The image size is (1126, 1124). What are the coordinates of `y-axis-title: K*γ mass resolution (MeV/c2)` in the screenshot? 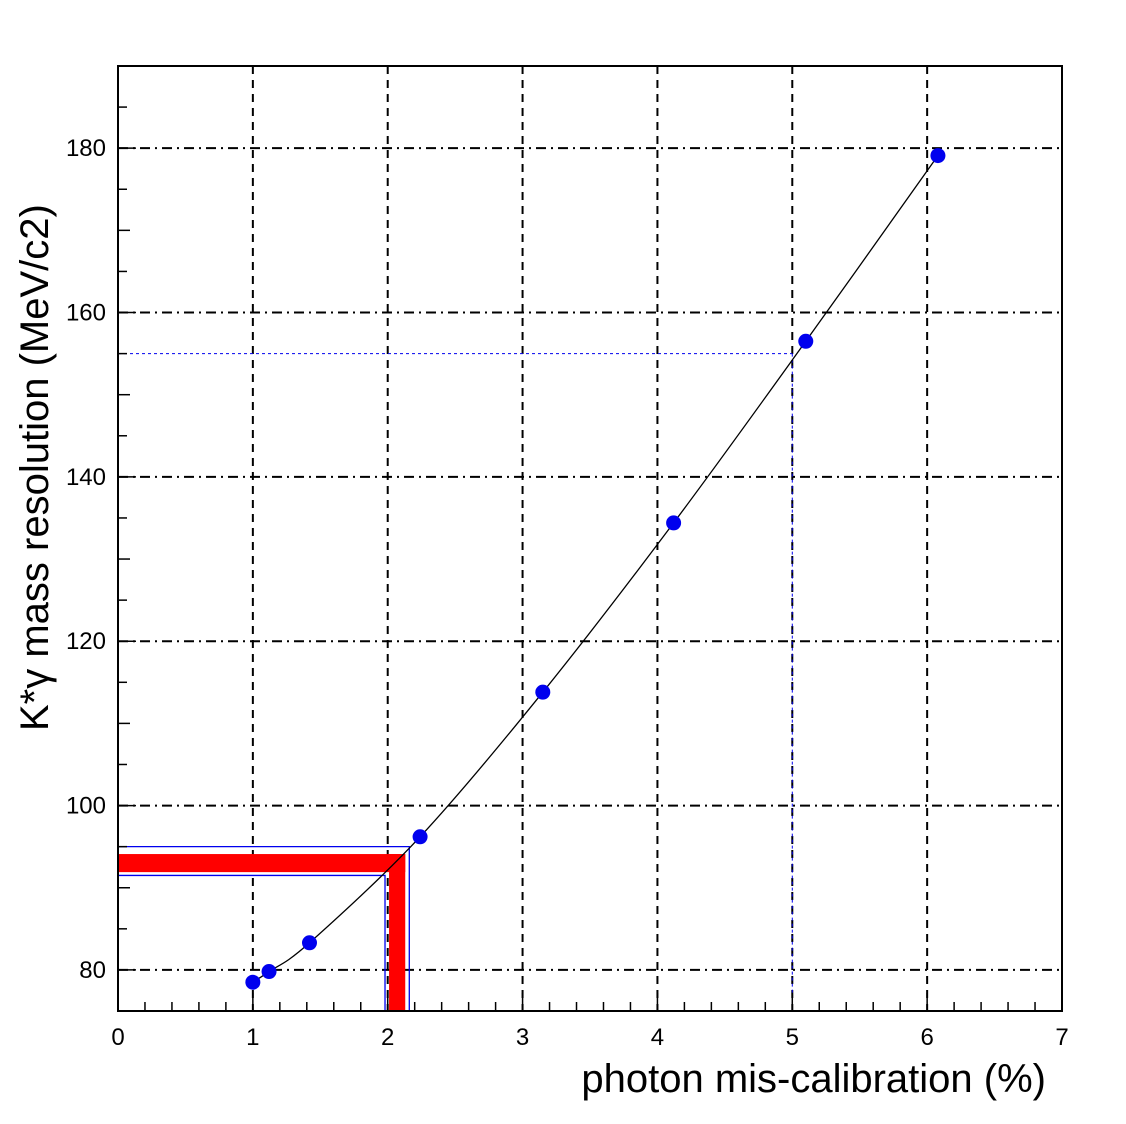 It's located at (35, 467).